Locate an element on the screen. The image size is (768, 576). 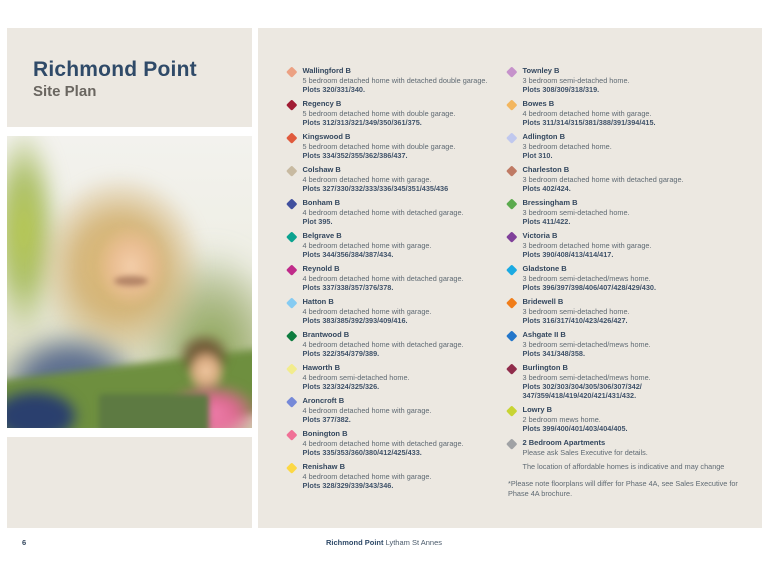
house-type-plots: Plots 322/354/379/389. is located at coordinates (341, 353).